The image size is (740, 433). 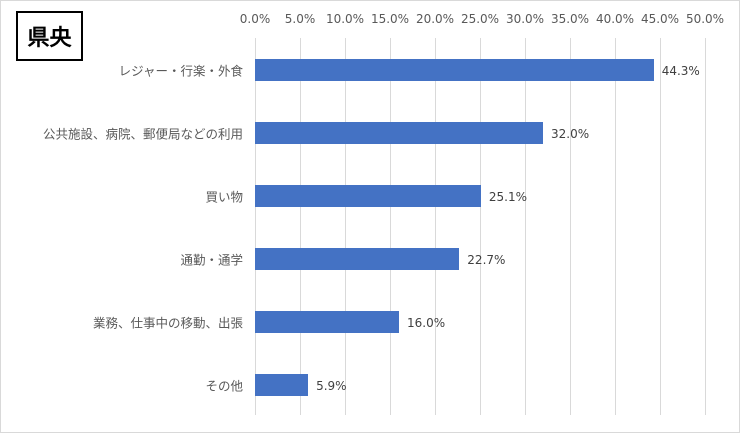 I want to click on chart-title: 県央, so click(x=49, y=36).